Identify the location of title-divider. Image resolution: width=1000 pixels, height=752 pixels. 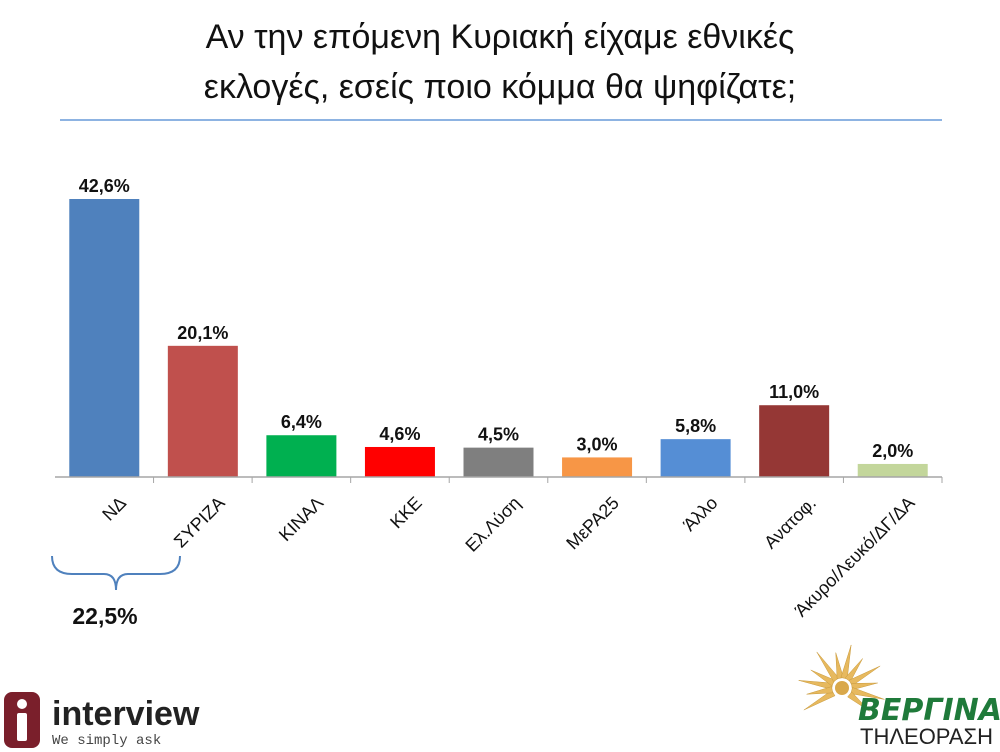
(501, 120).